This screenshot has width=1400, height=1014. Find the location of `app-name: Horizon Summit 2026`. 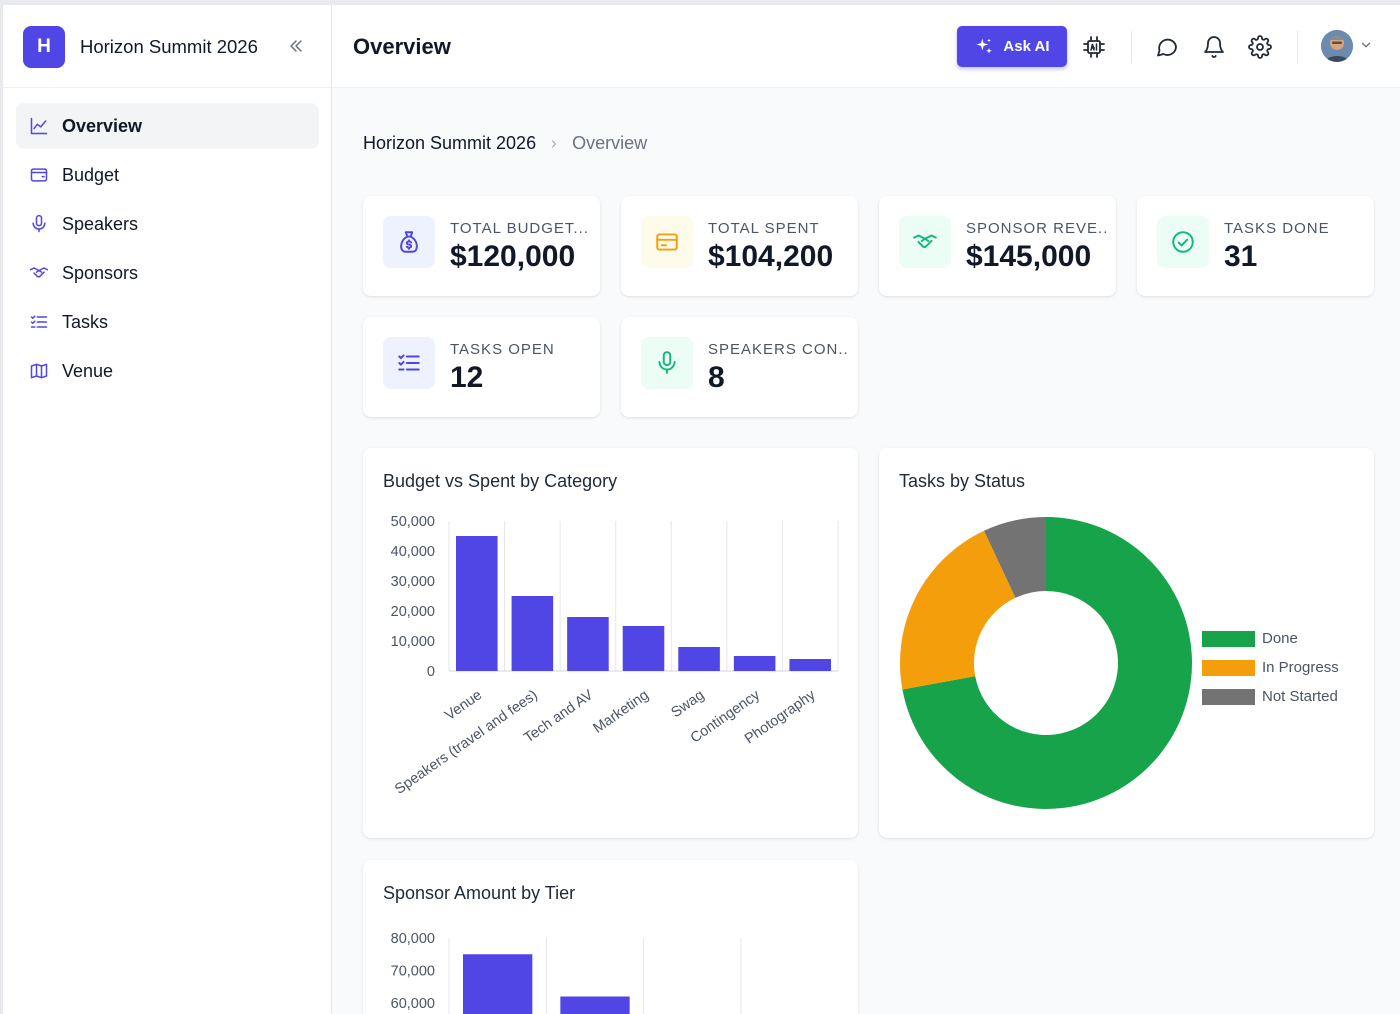

app-name: Horizon Summit 2026 is located at coordinates (169, 46).